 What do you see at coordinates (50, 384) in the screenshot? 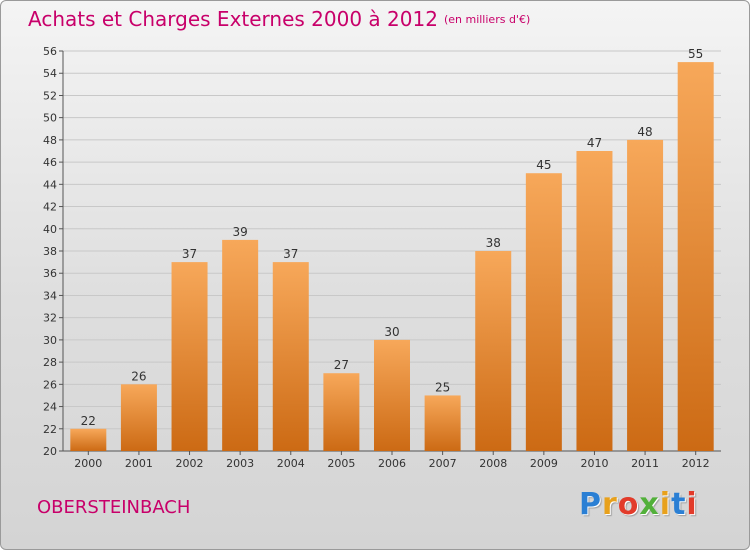
I see `y-tick-label: 26` at bounding box center [50, 384].